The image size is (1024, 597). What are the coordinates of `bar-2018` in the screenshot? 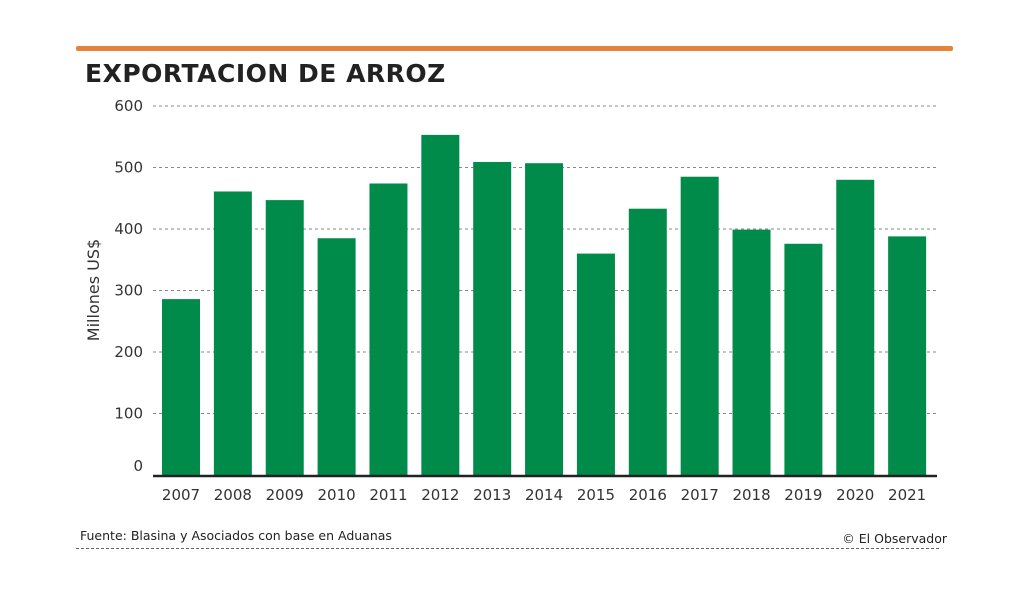 It's located at (751, 352).